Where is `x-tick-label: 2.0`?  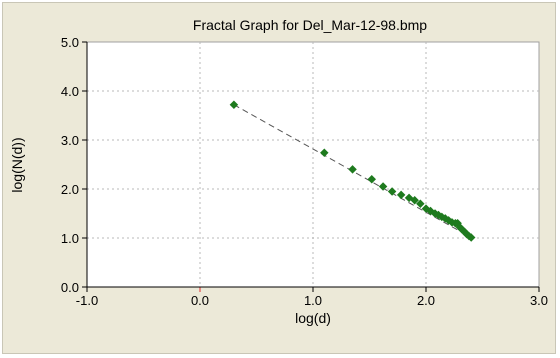 x-tick-label: 2.0 is located at coordinates (426, 300).